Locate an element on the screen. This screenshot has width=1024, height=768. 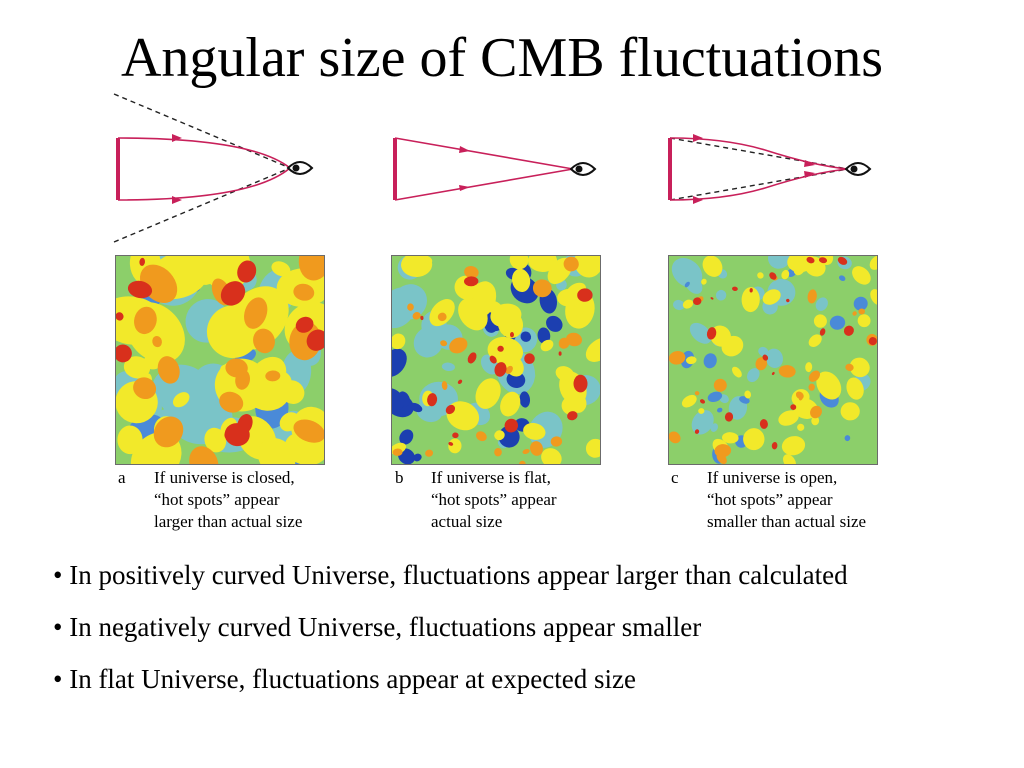
panel-letter: c is located at coordinates (675, 477).